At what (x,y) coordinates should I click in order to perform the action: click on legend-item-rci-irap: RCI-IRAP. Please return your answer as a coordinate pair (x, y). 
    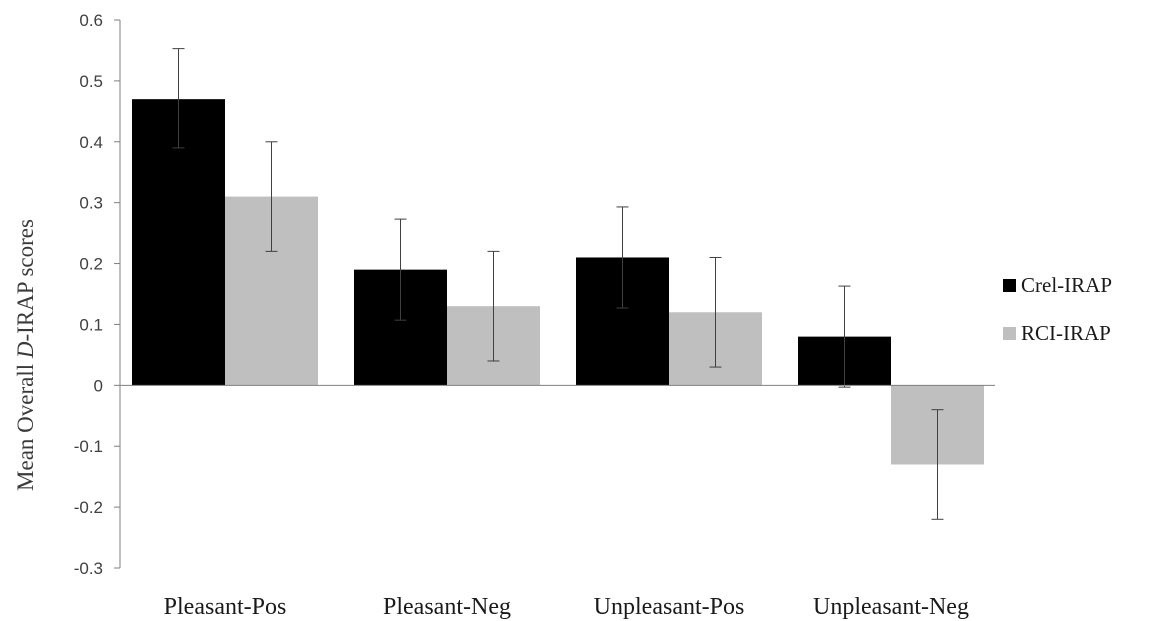
    Looking at the image, I should click on (1057, 333).